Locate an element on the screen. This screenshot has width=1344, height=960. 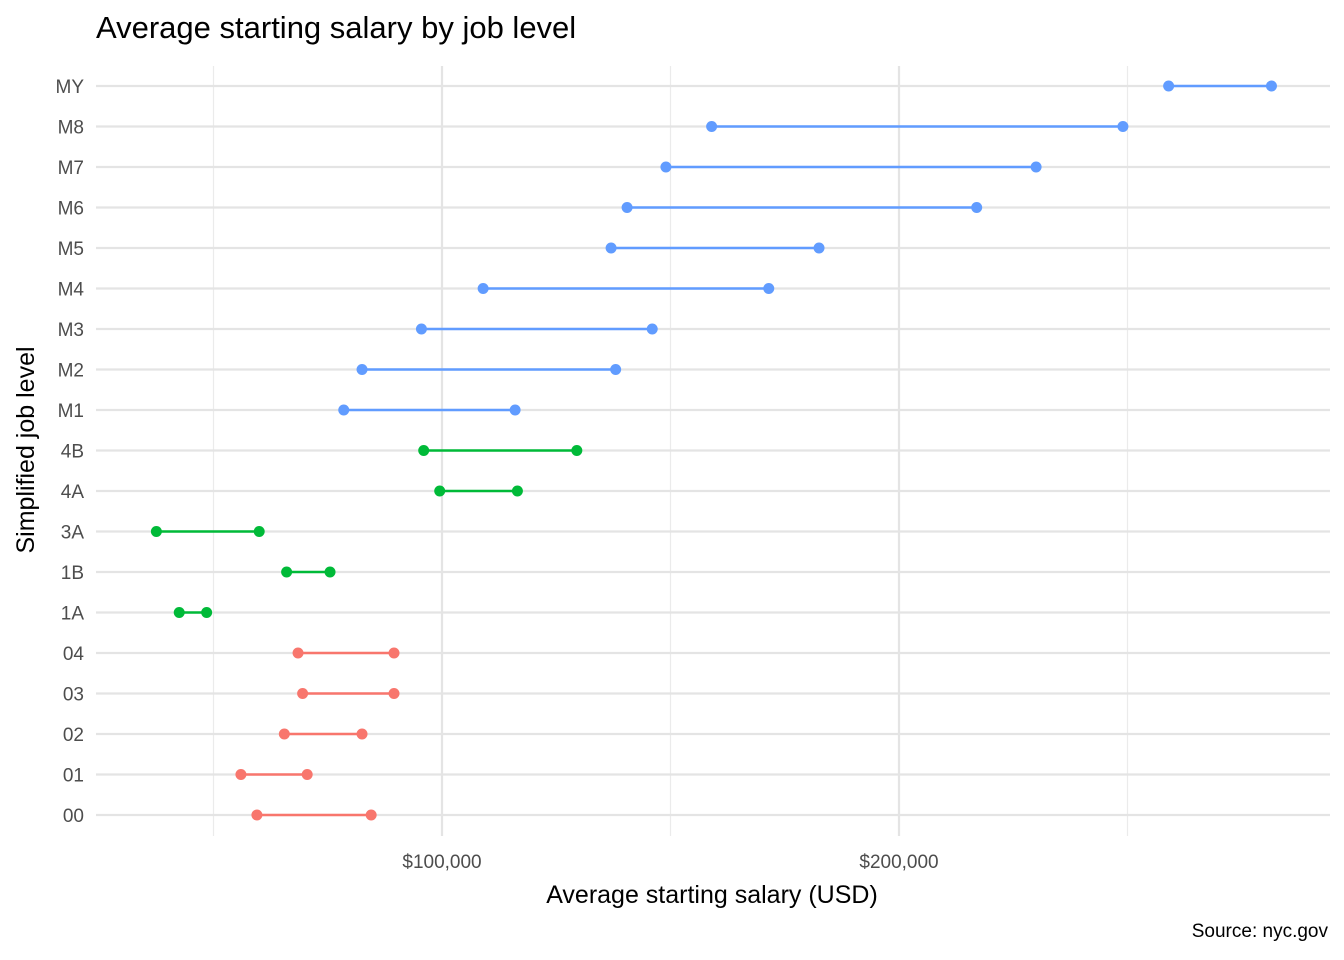
point-high-M7 is located at coordinates (1036, 167).